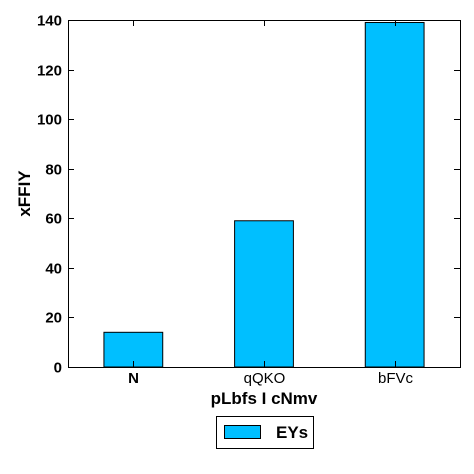 The image size is (474, 474). I want to click on y-axis-label: xFFIY, so click(24, 193).